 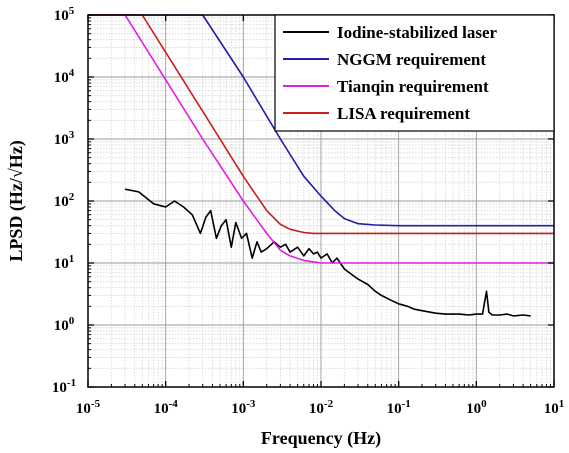 What do you see at coordinates (166, 407) in the screenshot?
I see `x-tick-label: 10⁻⁴` at bounding box center [166, 407].